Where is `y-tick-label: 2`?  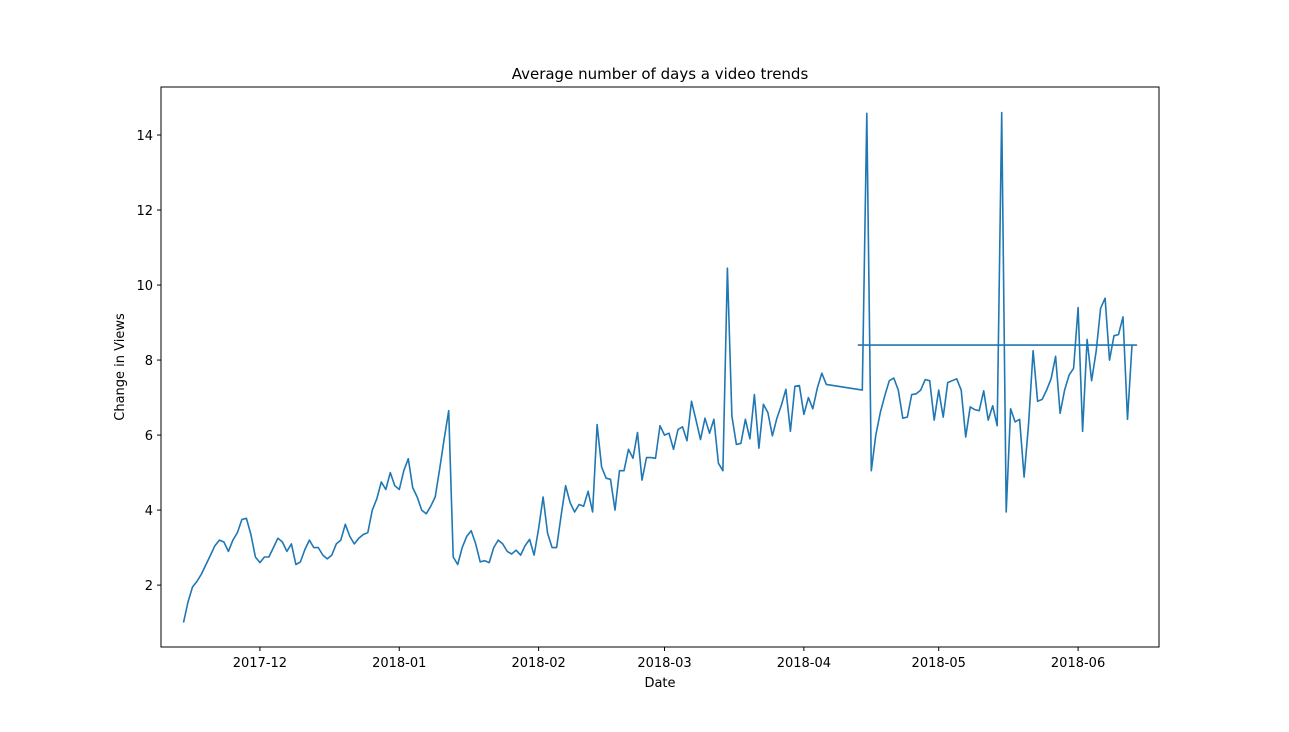 y-tick-label: 2 is located at coordinates (149, 586).